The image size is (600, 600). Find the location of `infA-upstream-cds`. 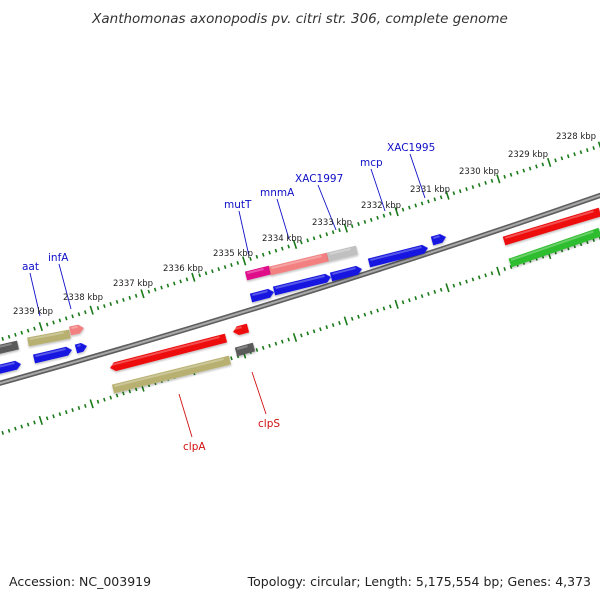

infA-upstream-cds is located at coordinates (49, 338).